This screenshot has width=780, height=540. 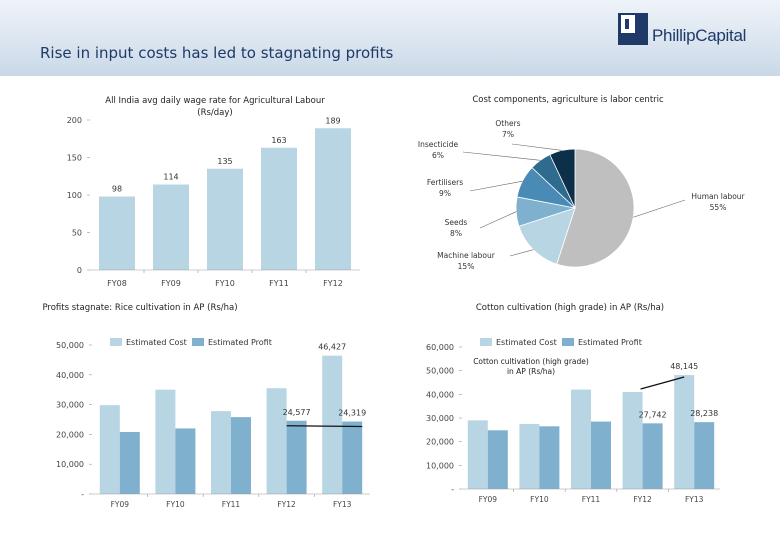 I want to click on pie-slice, so click(x=562, y=178).